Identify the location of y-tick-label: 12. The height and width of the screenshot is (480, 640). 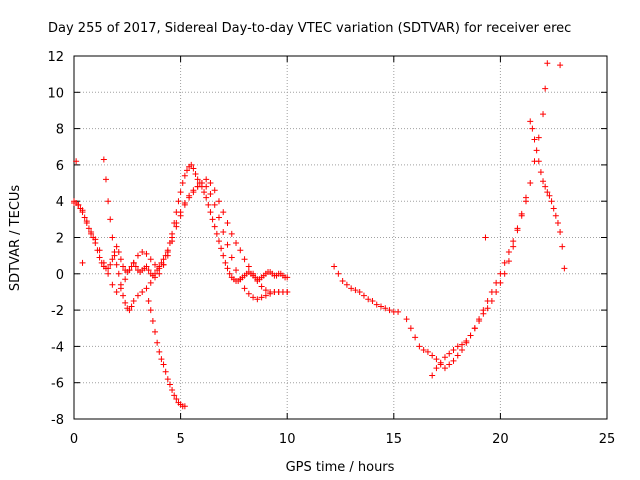
(55, 57).